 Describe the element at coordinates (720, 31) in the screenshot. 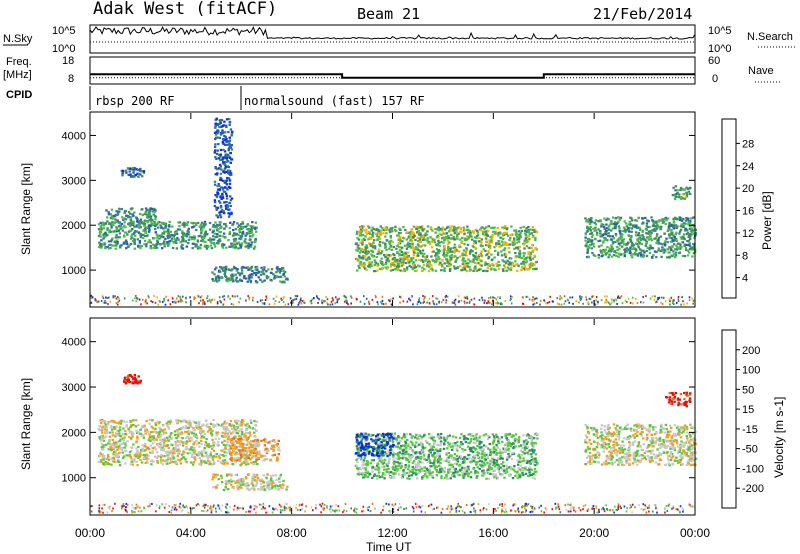

I see `noise-right-tick-top: 10^5` at that location.